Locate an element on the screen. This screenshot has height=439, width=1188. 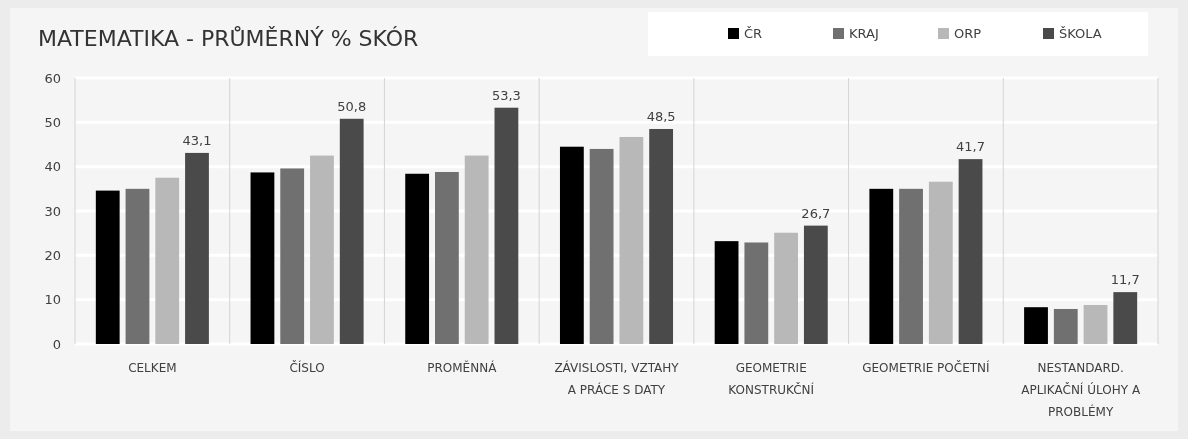
legend-label: KRAJ is located at coordinates (864, 33).